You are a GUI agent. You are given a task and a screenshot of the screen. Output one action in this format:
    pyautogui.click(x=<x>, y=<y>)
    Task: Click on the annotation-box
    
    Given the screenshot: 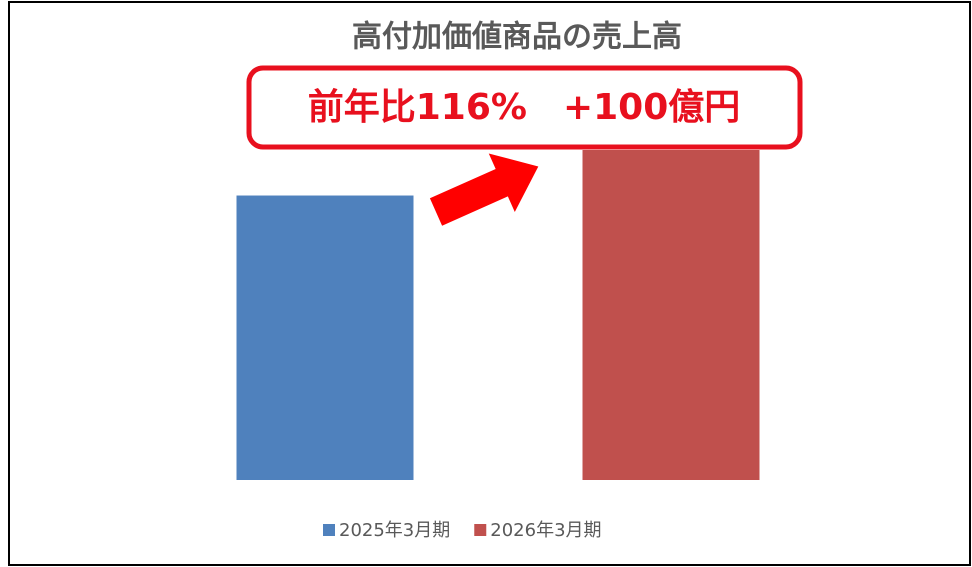 What is the action you would take?
    pyautogui.click(x=524, y=107)
    